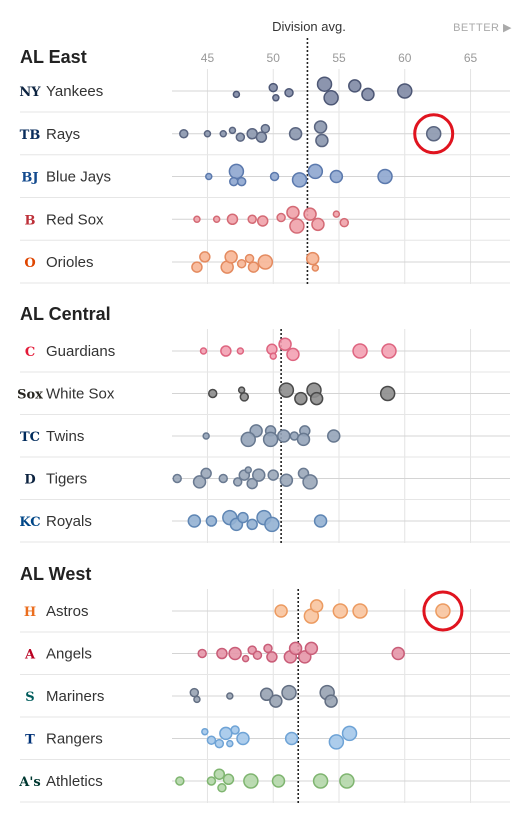 The width and height of the screenshot is (517, 813). What do you see at coordinates (75, 696) in the screenshot?
I see `team-label: Mariners` at bounding box center [75, 696].